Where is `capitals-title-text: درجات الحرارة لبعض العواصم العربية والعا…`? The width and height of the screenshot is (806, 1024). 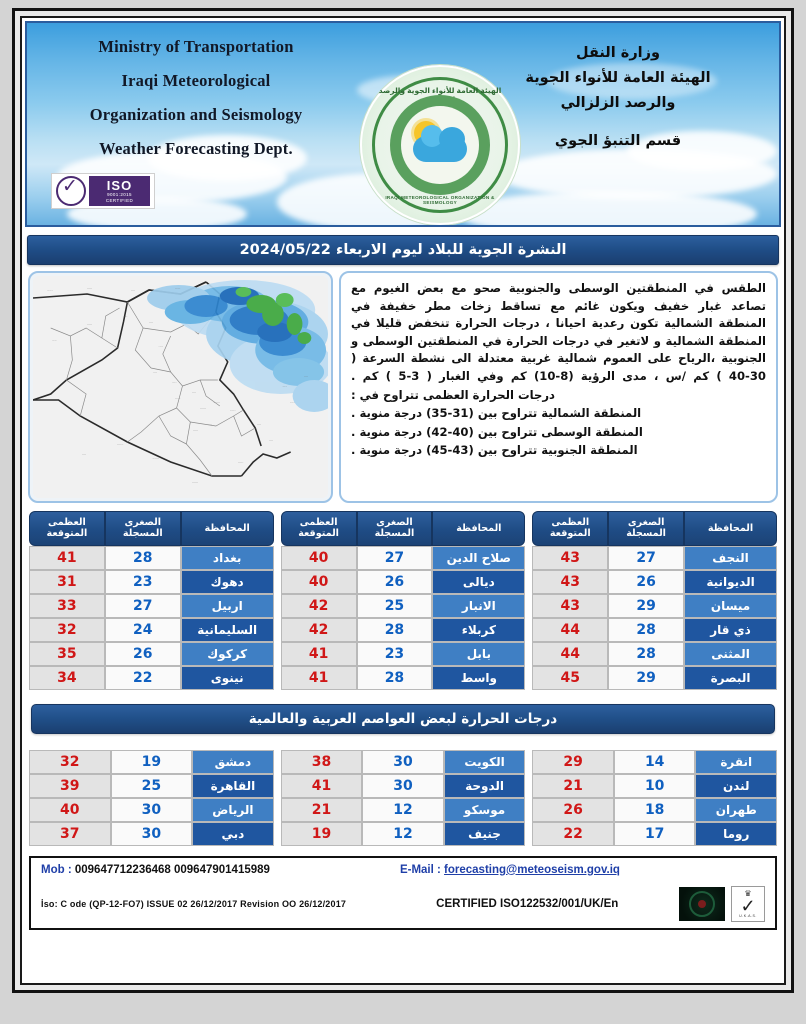 capitals-title-text: درجات الحرارة لبعض العواصم العربية والعا… is located at coordinates (403, 718).